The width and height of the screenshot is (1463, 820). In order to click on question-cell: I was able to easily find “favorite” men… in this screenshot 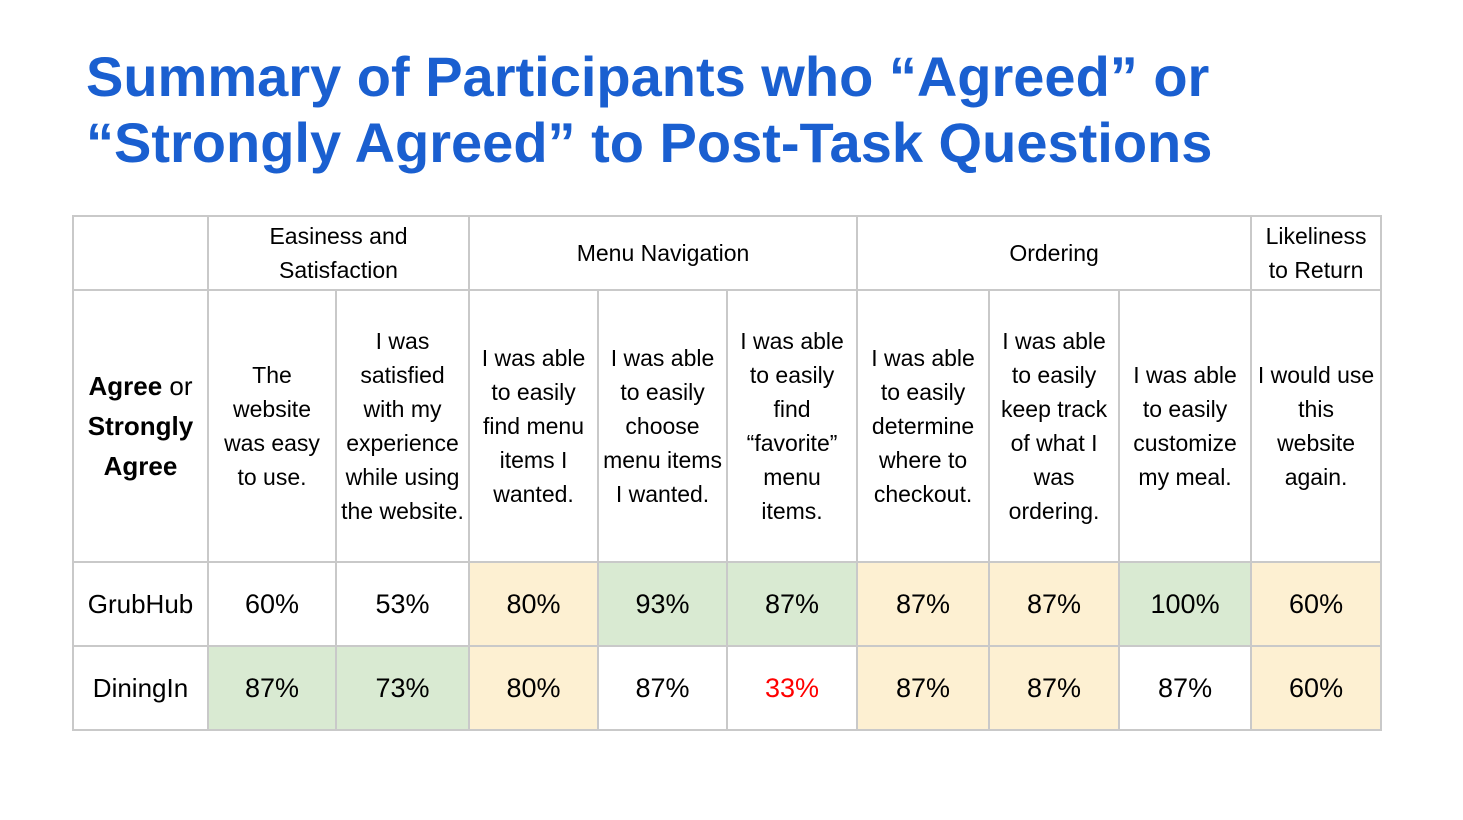, I will do `click(792, 426)`.